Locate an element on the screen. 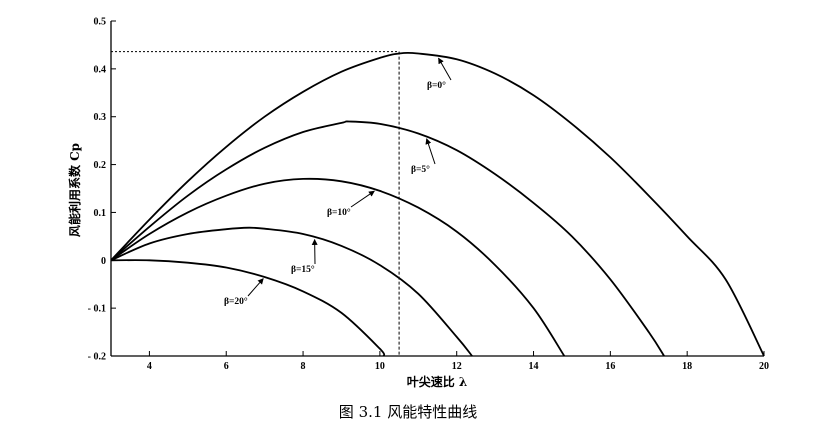 The height and width of the screenshot is (436, 816). y-tick-label: 0.2 is located at coordinates (100, 165).